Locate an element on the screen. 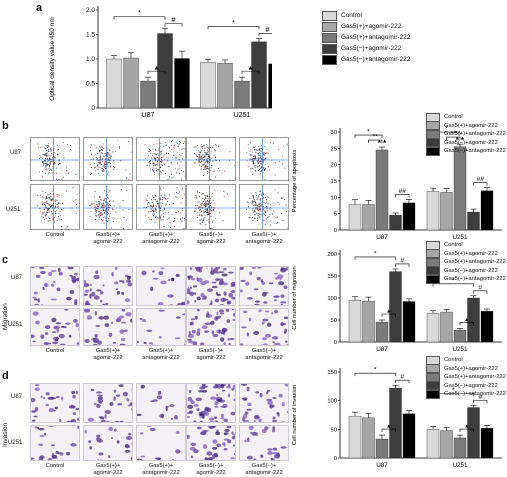 This screenshot has width=507, height=477. sig-a-1-2: ▲ is located at coordinates (251, 69).